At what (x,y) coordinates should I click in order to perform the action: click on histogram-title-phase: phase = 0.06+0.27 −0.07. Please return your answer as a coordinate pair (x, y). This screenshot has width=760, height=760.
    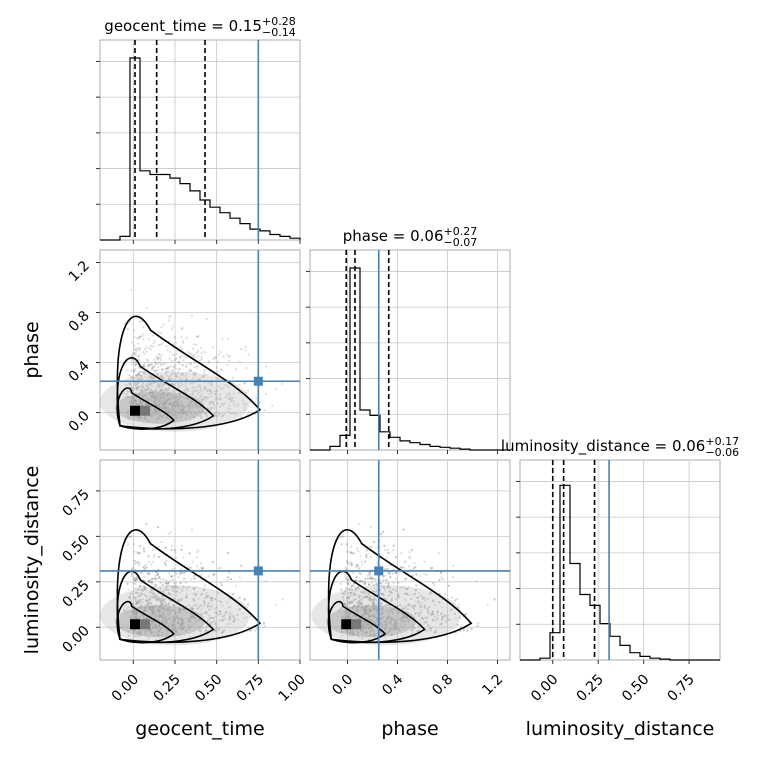
    Looking at the image, I should click on (410, 237).